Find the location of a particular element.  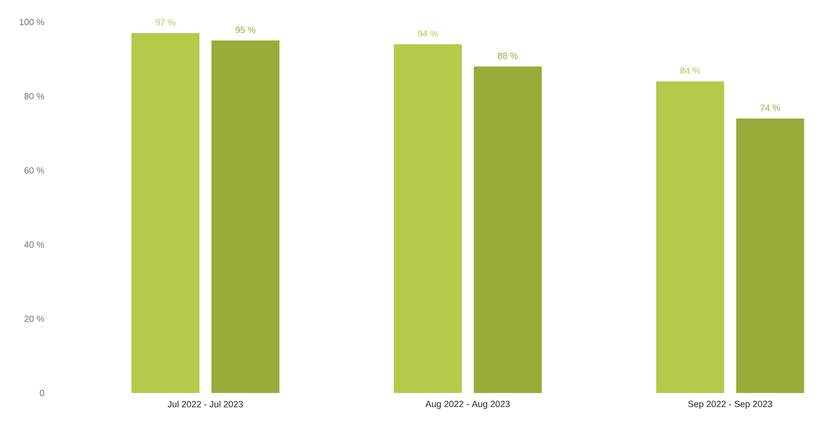

data-label: 84 % is located at coordinates (690, 70).